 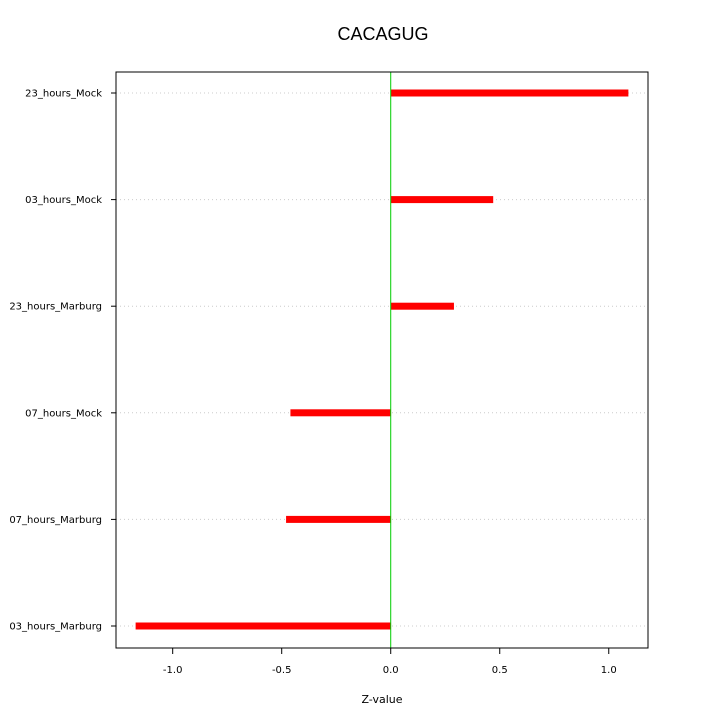 I want to click on x-tick-label: 0.5, so click(x=500, y=670).